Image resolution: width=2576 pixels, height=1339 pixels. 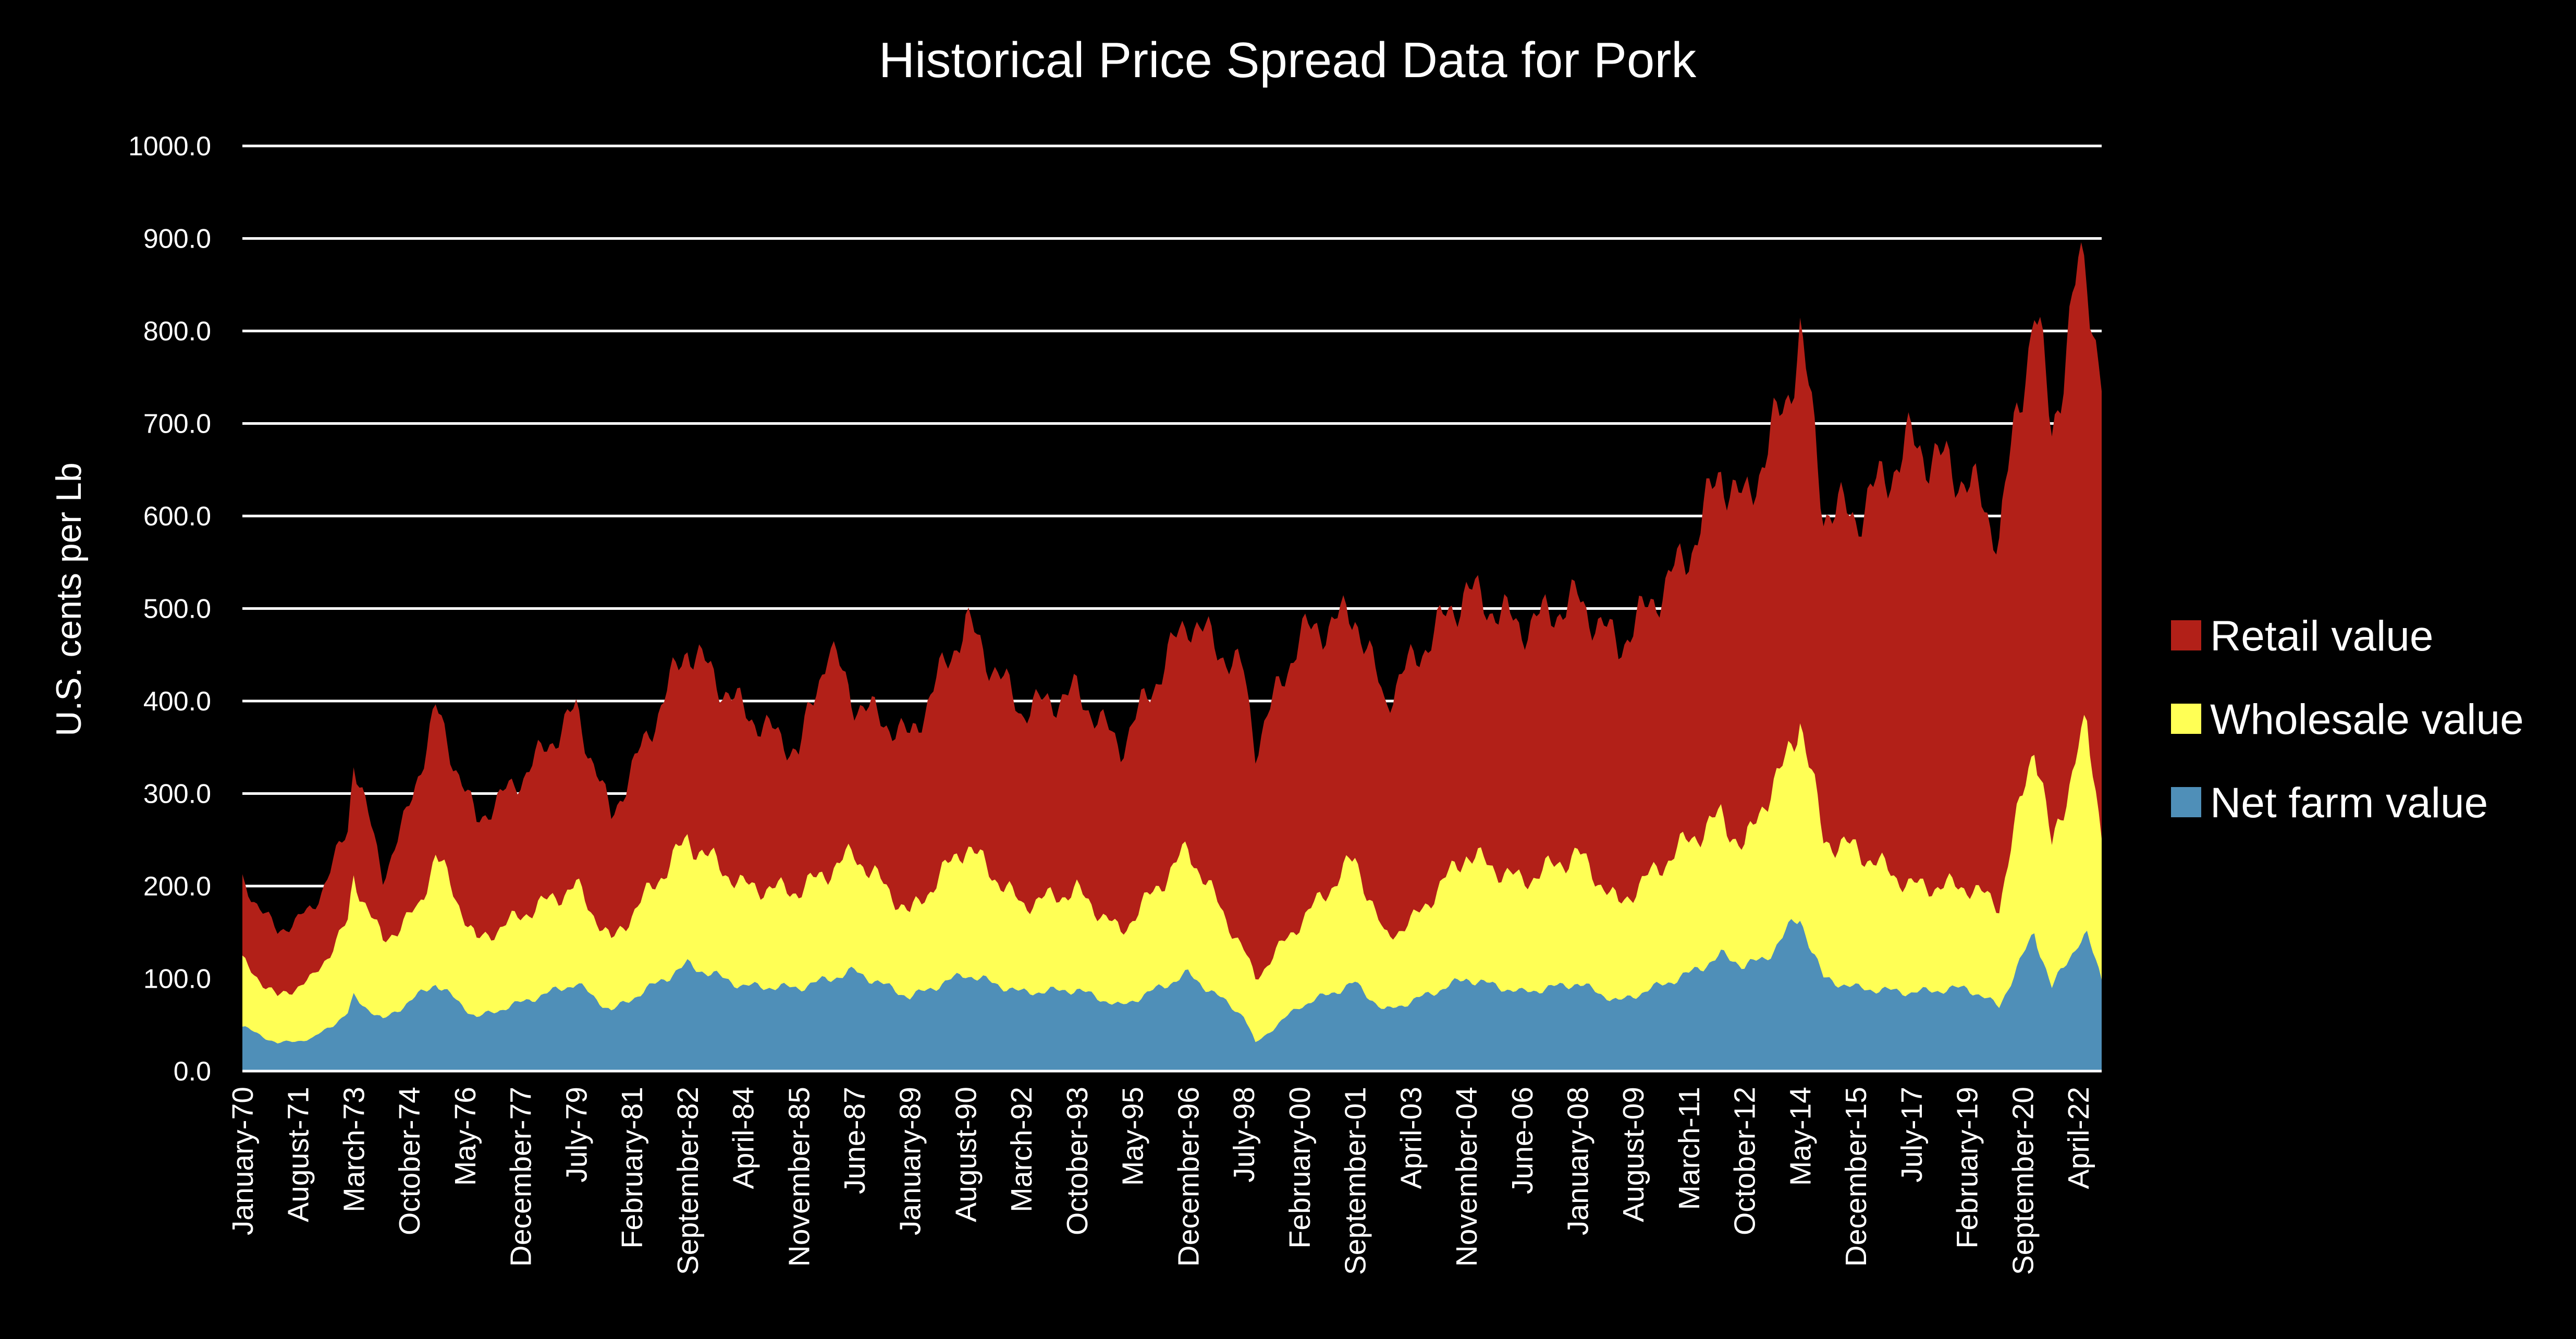 I want to click on y-tick-label: 300.0, so click(x=177, y=794).